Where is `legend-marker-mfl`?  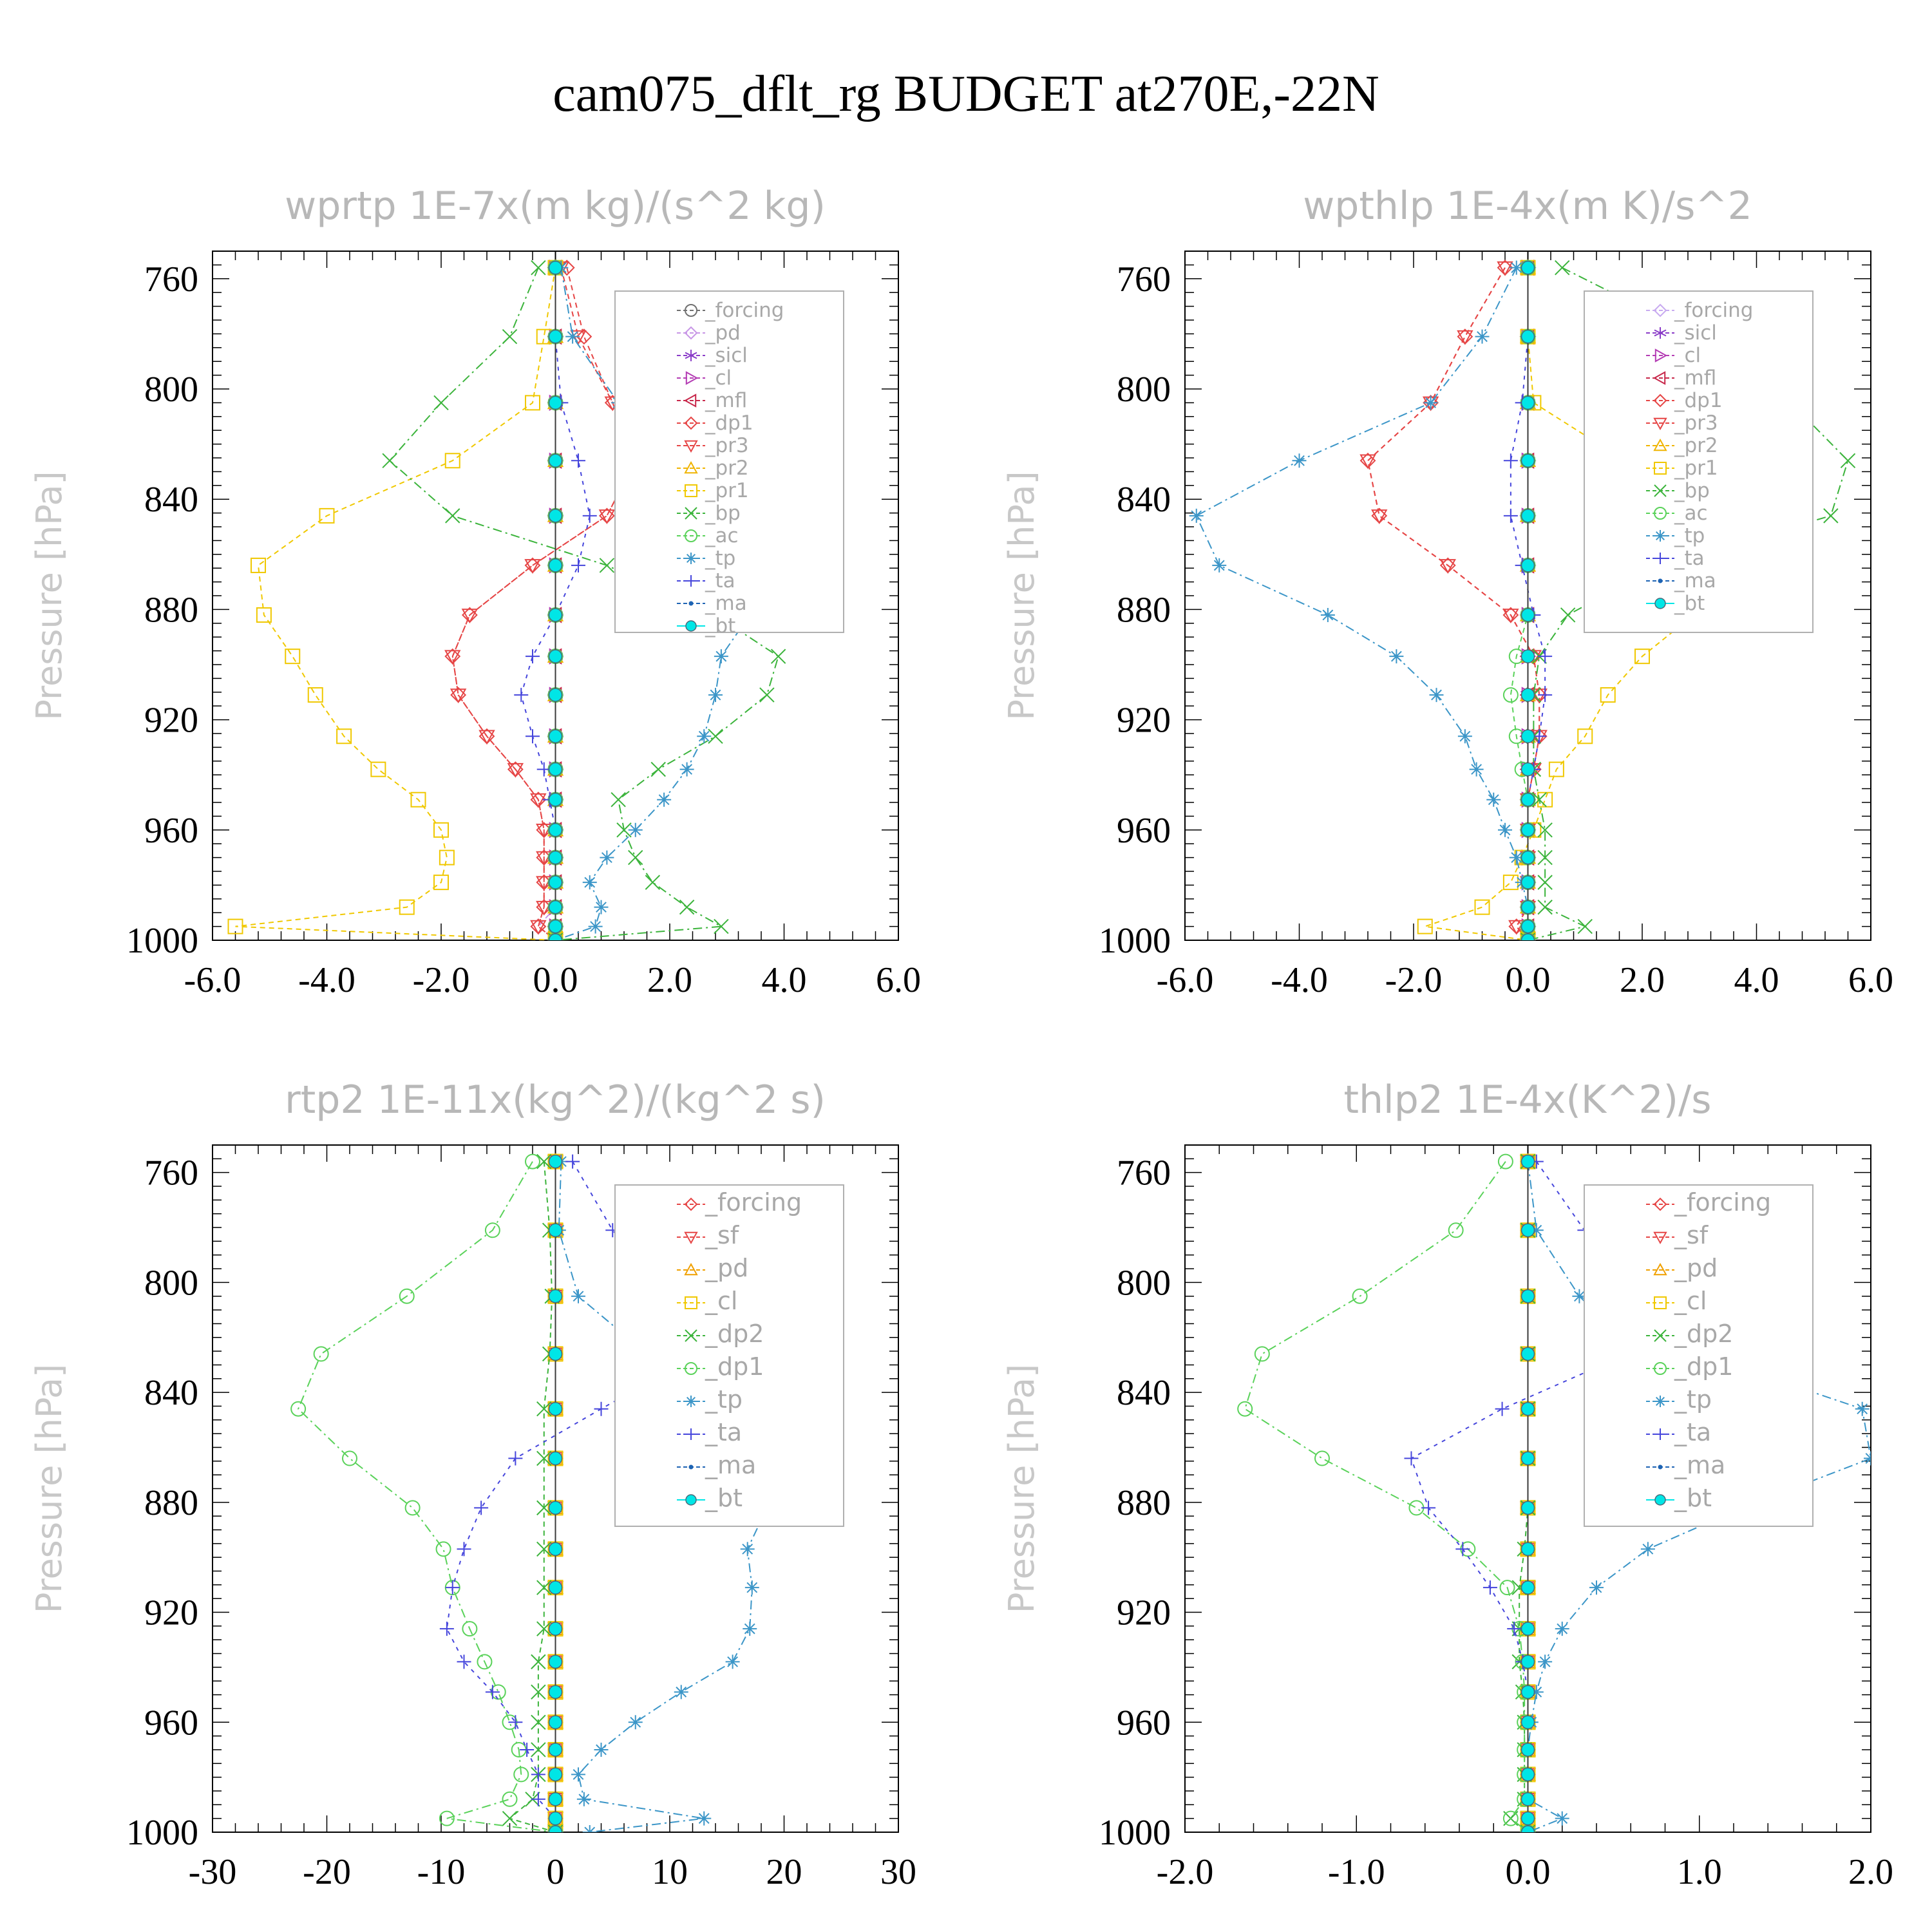 legend-marker-mfl is located at coordinates (1659, 378).